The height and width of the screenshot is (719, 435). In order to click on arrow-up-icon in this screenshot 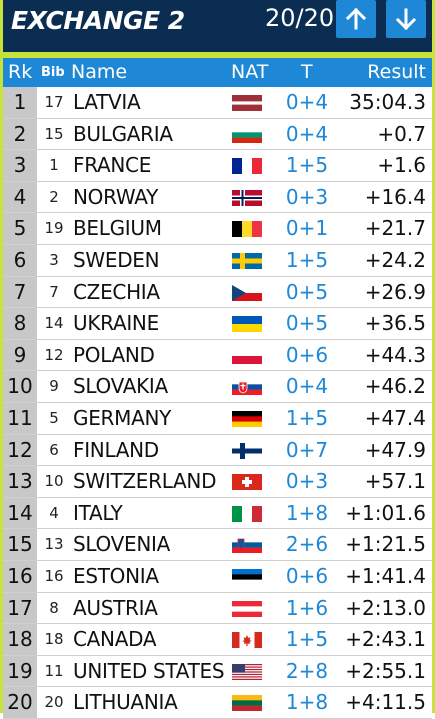, I will do `click(356, 19)`.